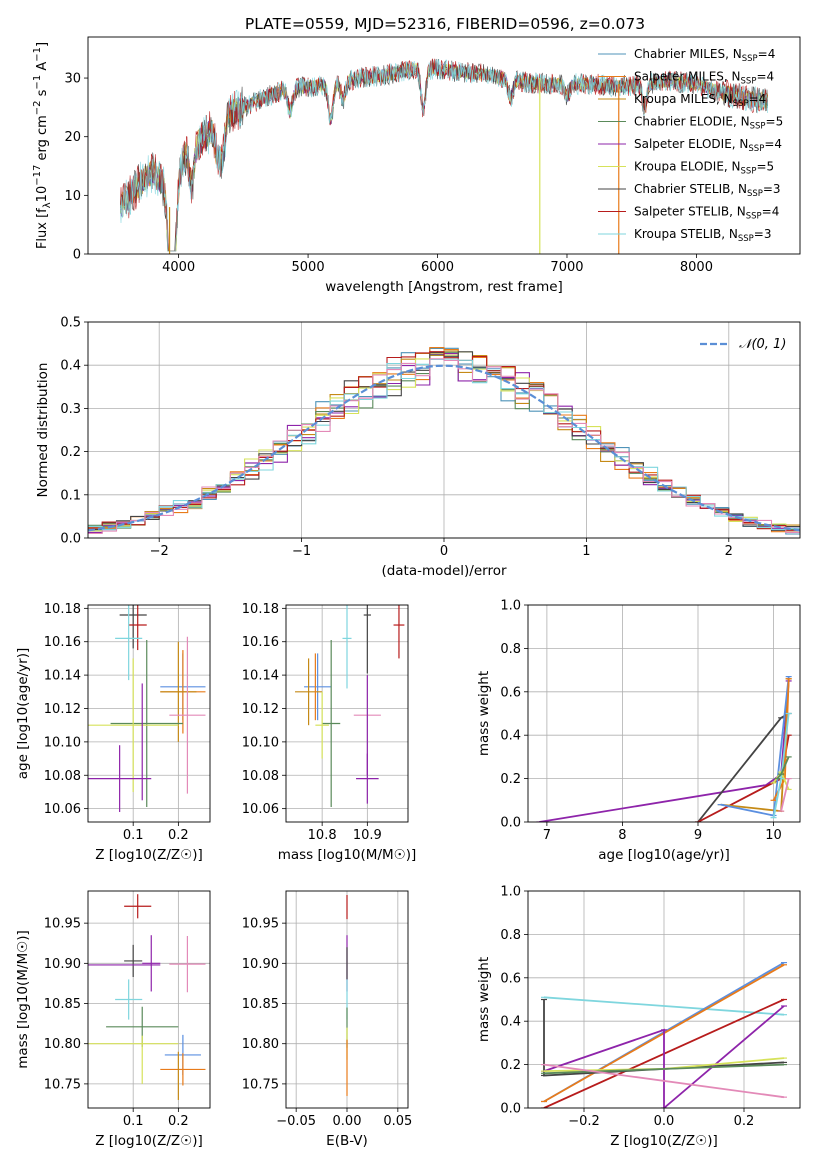 Image resolution: width=819 pixels, height=1170 pixels. Describe the element at coordinates (664, 1034) in the screenshot. I see `massweight_vs_Z-lines` at that location.